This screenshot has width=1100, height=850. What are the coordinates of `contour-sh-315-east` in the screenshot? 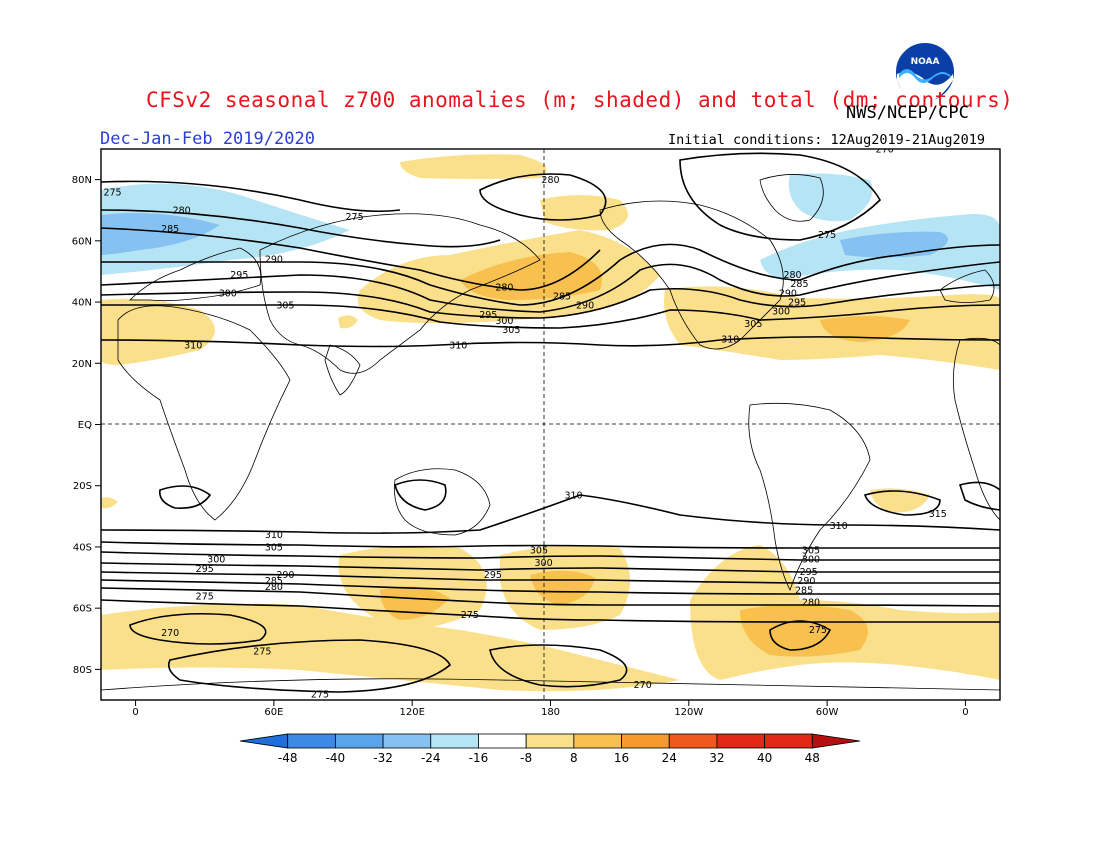 It's located at (979, 496).